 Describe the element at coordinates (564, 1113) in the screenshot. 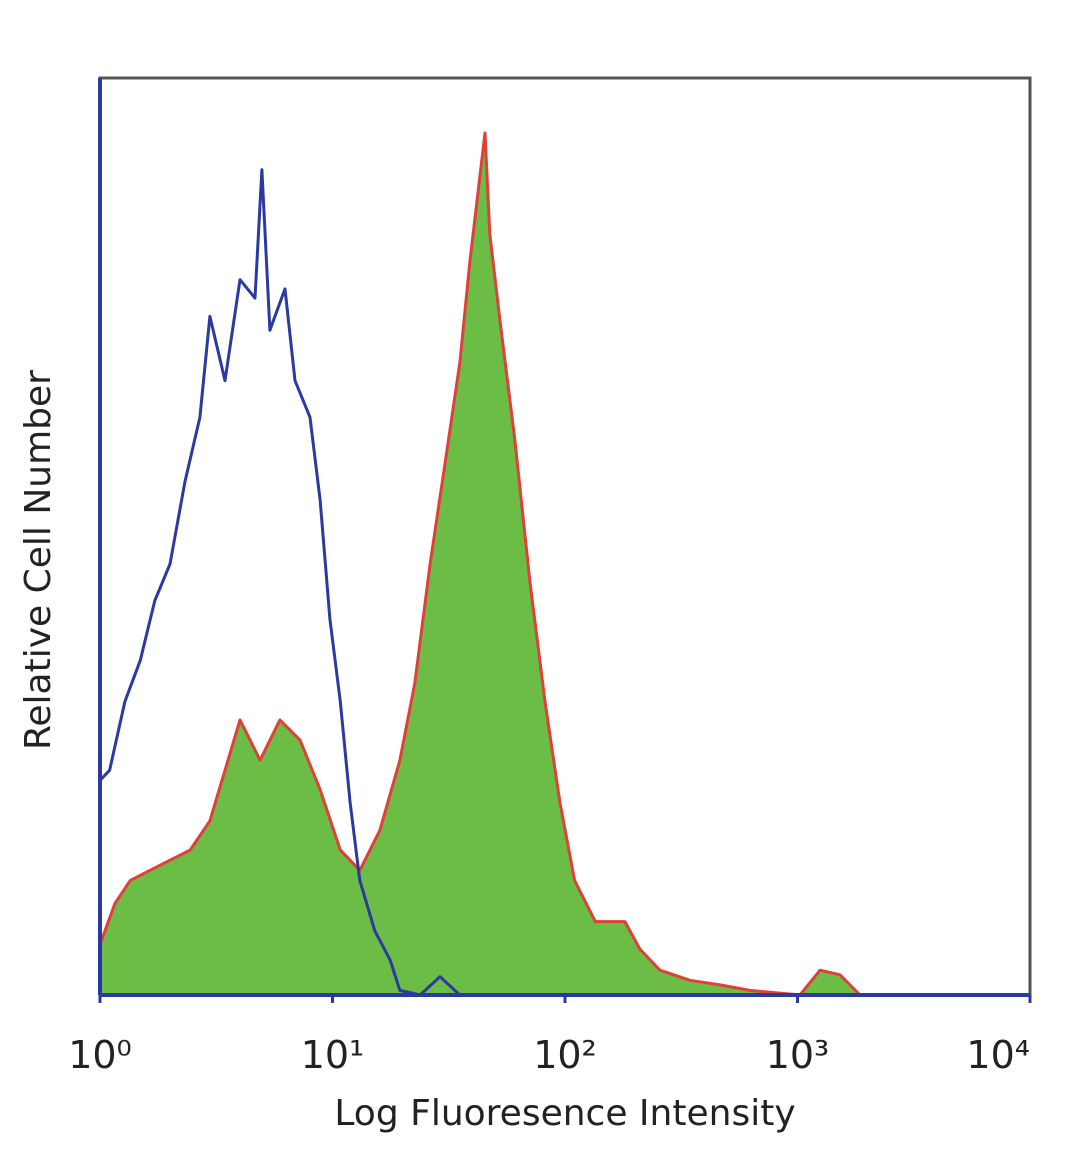

I see `x-axis-label: Log Fluoresence Intensity` at that location.